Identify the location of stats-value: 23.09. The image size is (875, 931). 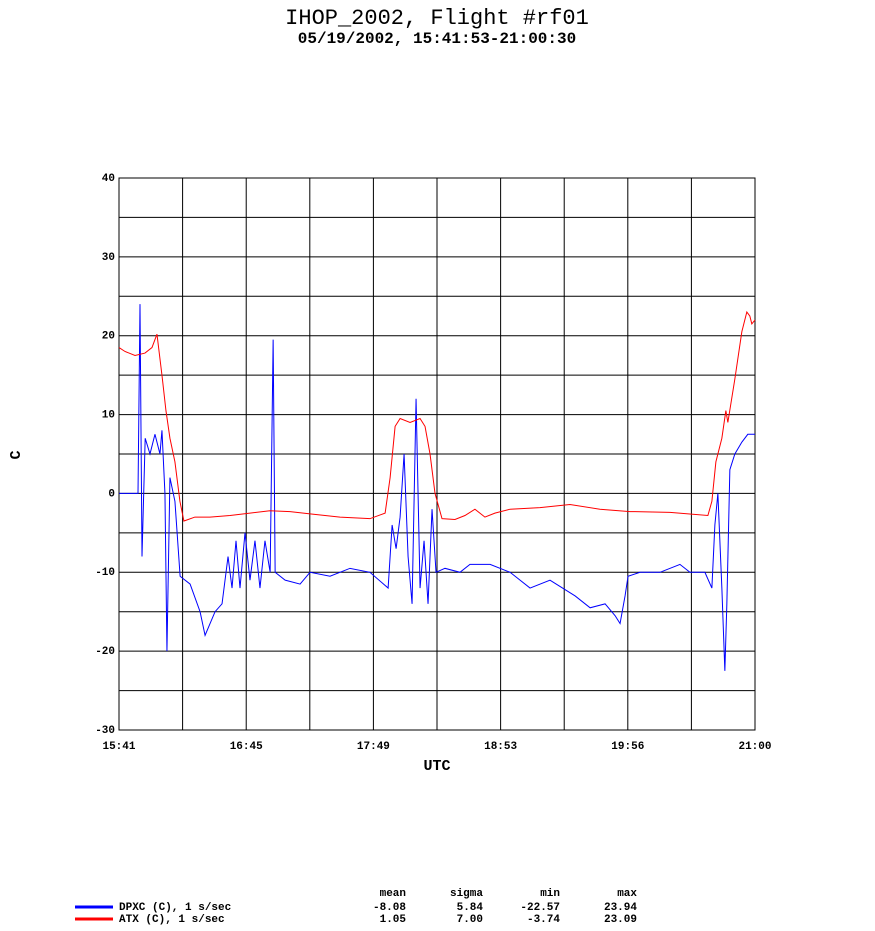
(620, 920).